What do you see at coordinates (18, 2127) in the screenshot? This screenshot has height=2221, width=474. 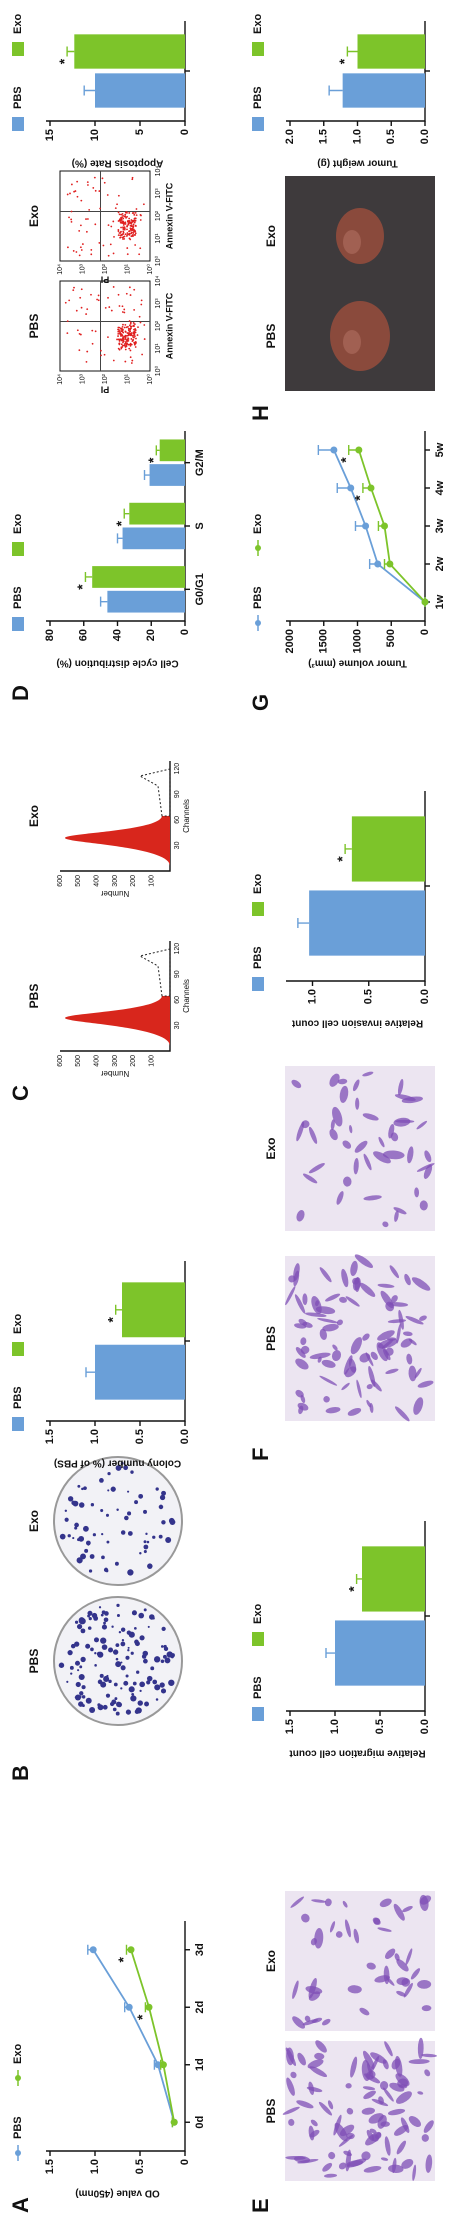 I see `legend-label: PBS` at bounding box center [18, 2127].